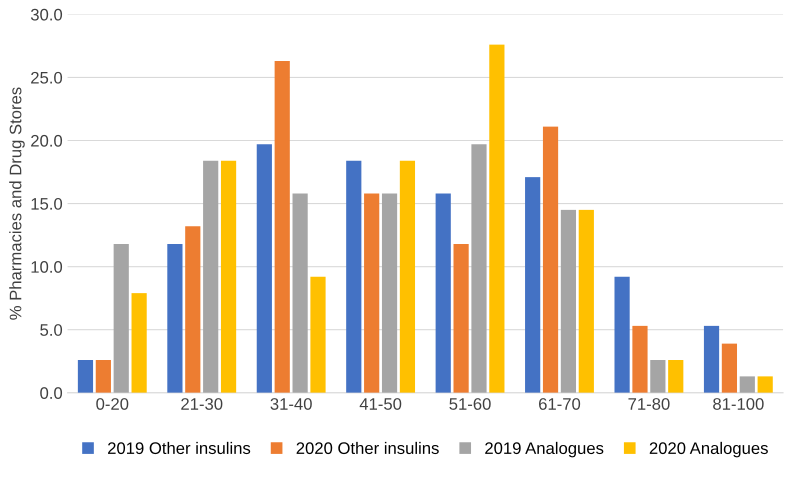 The image size is (795, 479). What do you see at coordinates (46, 140) in the screenshot?
I see `y-tick-label: 20.0` at bounding box center [46, 140].